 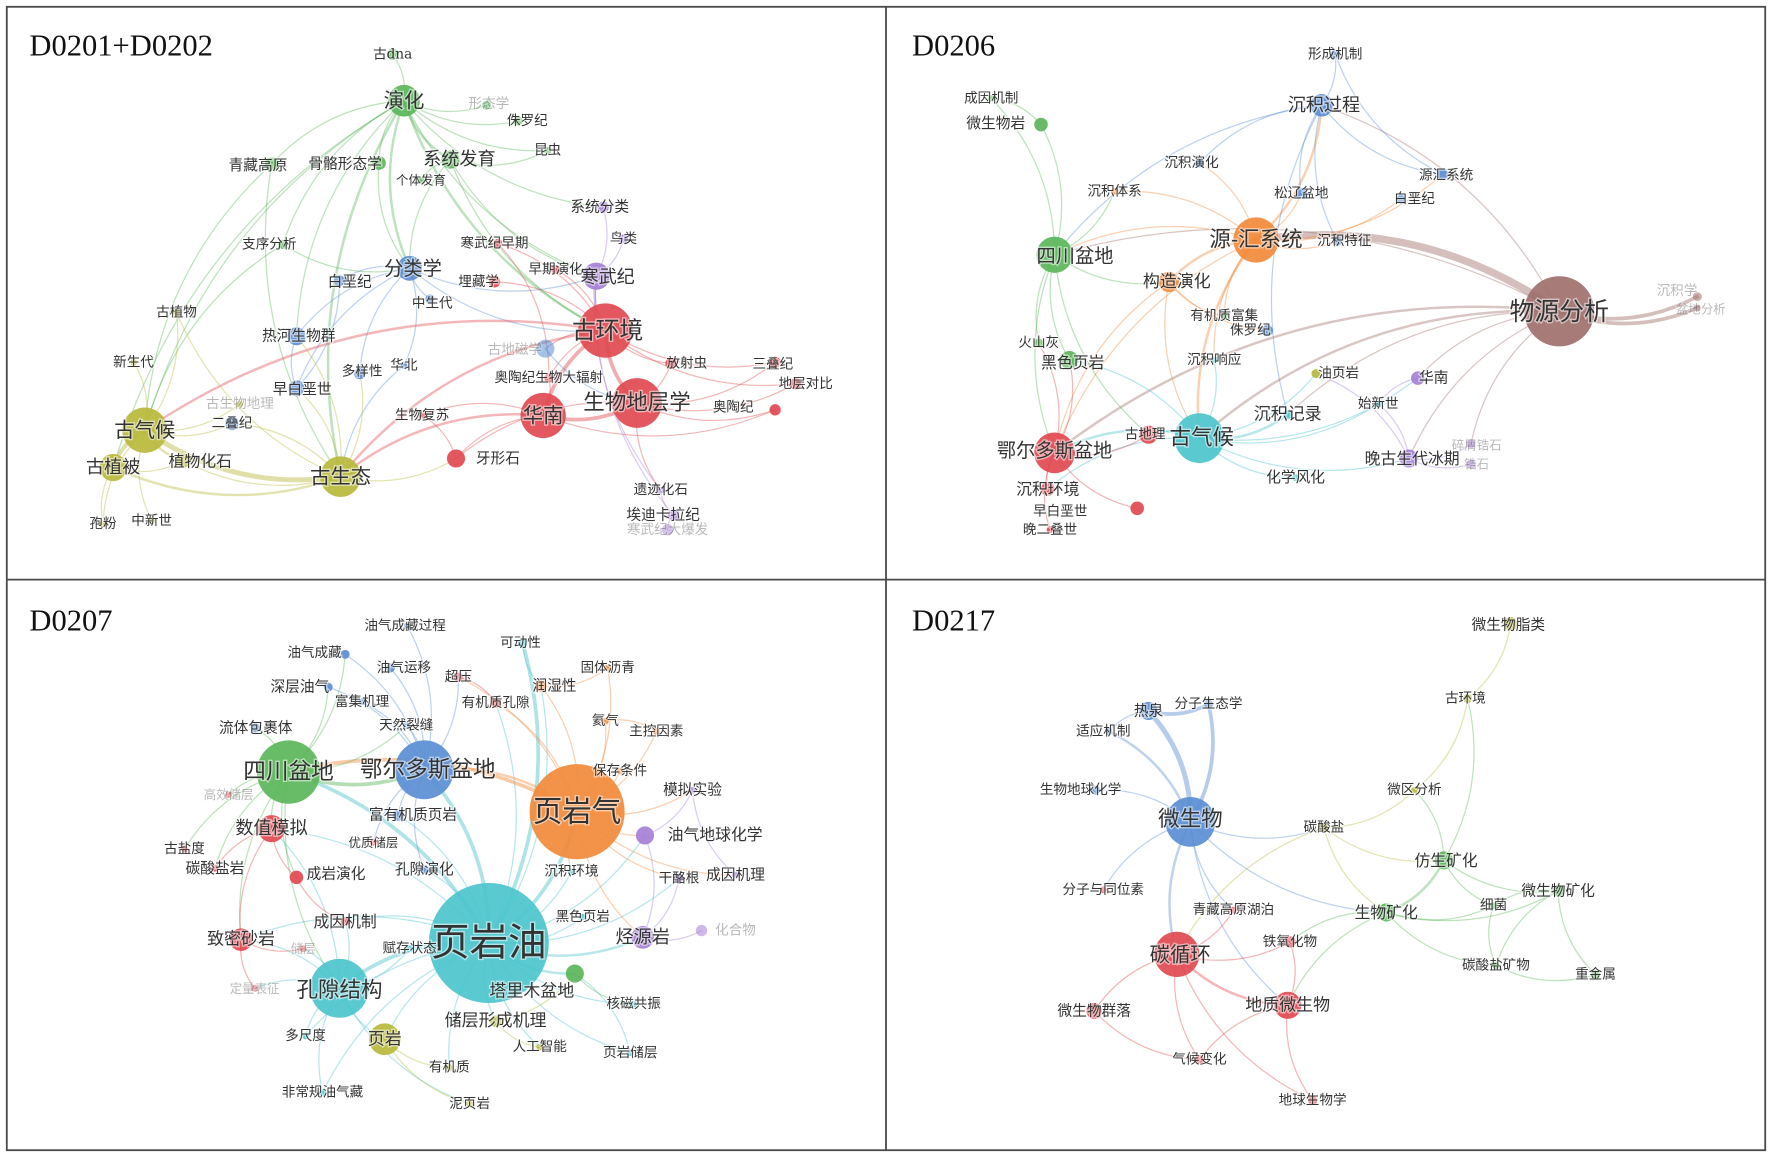 I want to click on node-label: 核磁共振, so click(x=634, y=1004).